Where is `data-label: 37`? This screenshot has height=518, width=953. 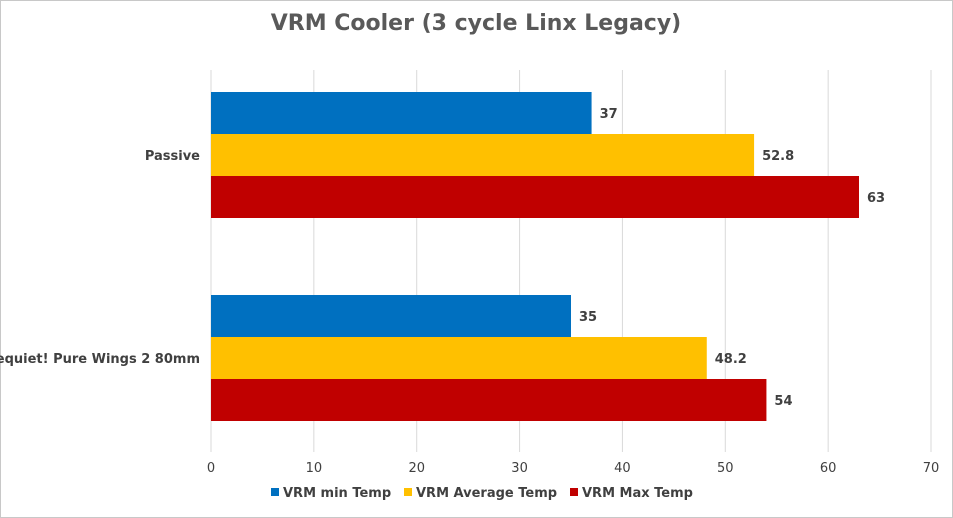
data-label: 37 is located at coordinates (609, 114).